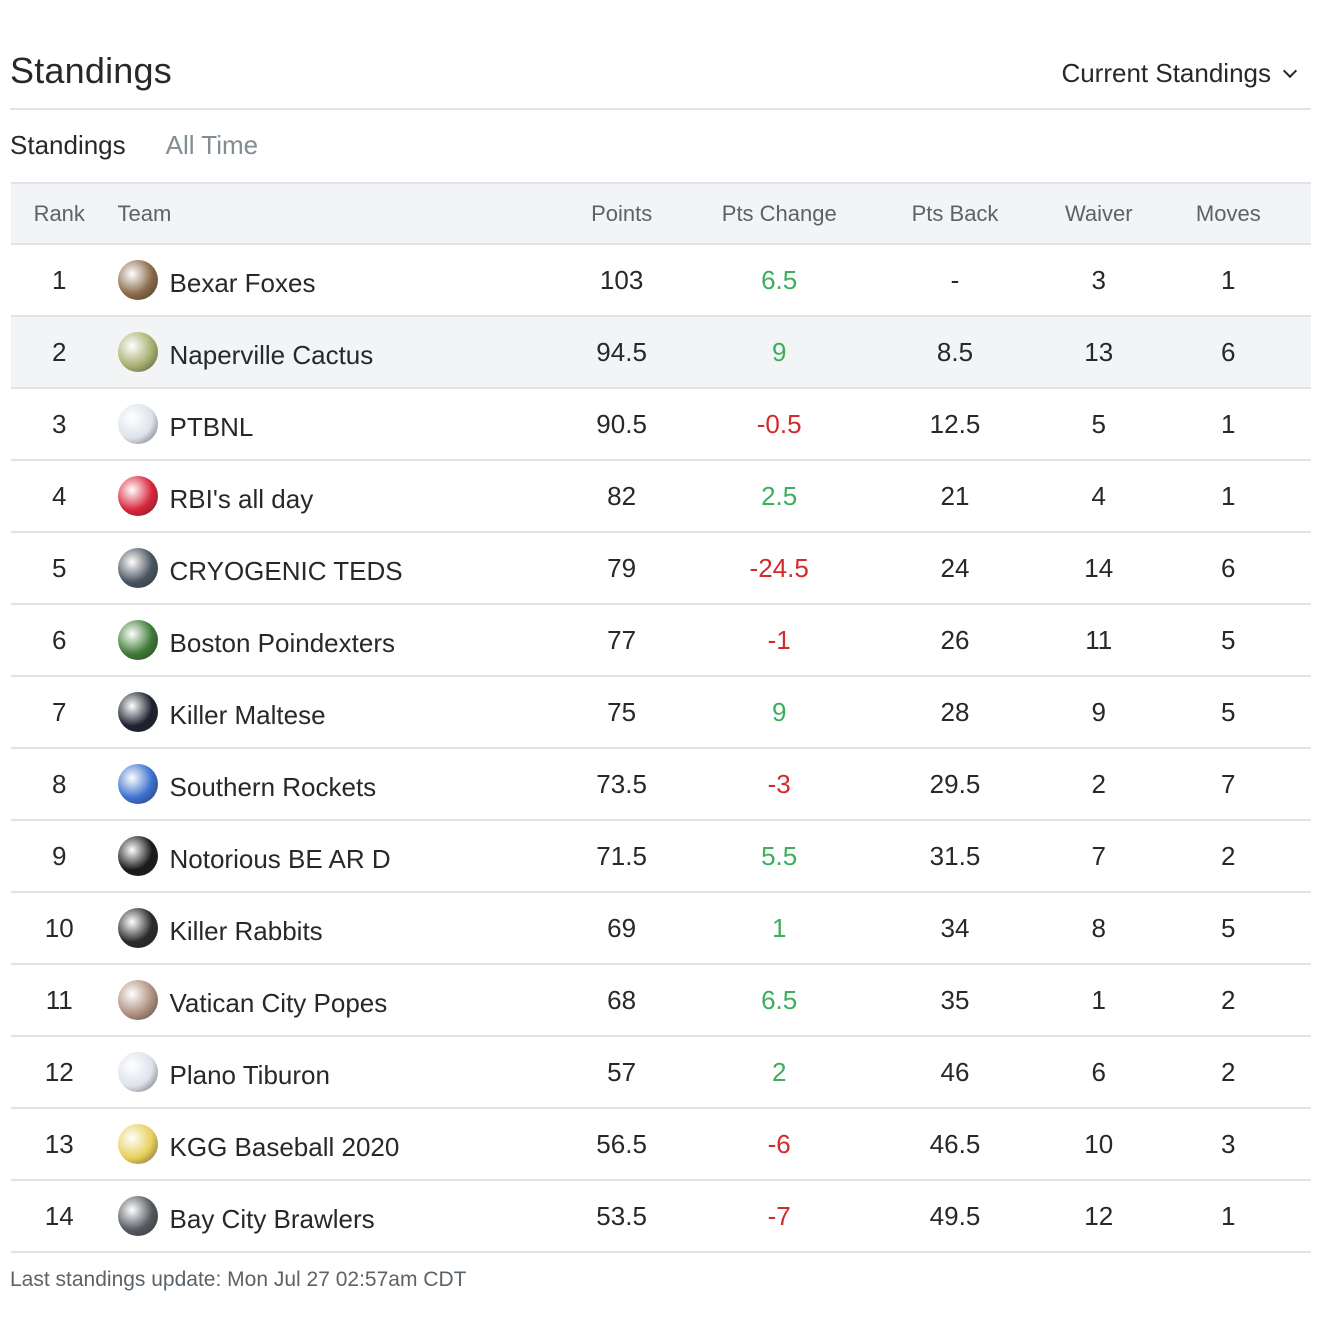 Image resolution: width=1320 pixels, height=1320 pixels. What do you see at coordinates (271, 354) in the screenshot?
I see `team-name-link: Naperville Cactus` at bounding box center [271, 354].